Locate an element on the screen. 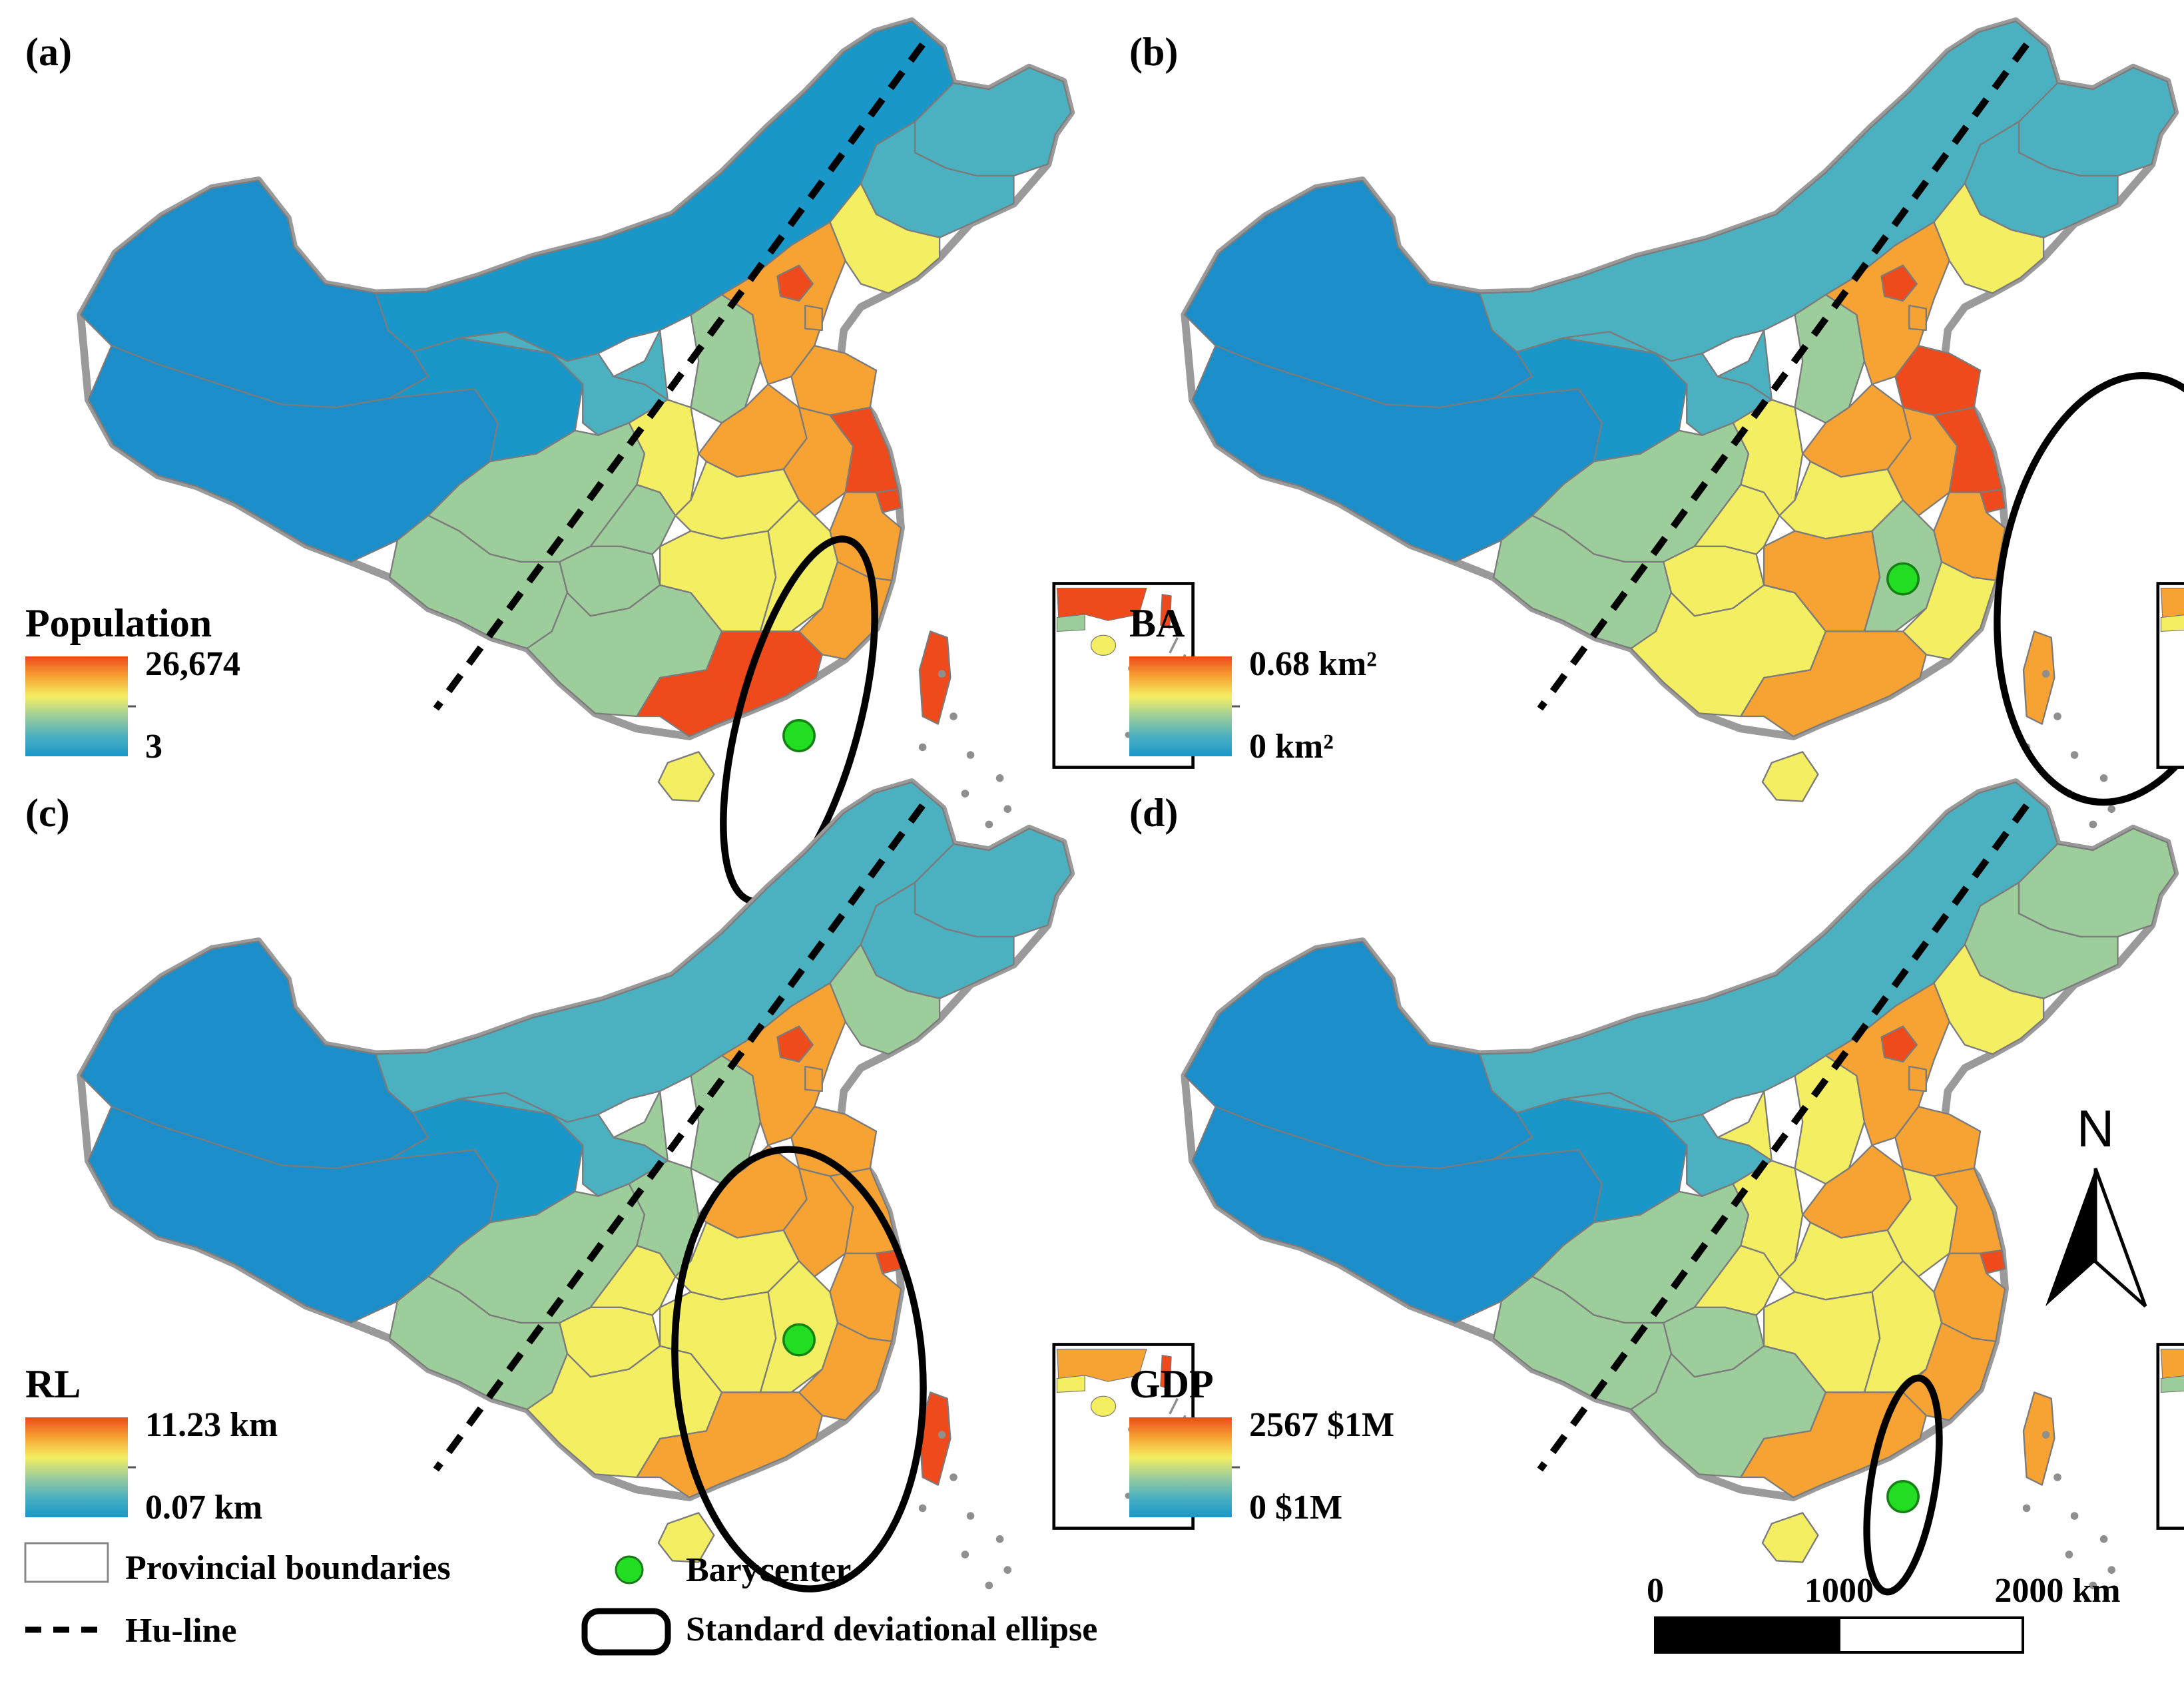 Image resolution: width=2184 pixels, height=1683 pixels. north-arrow-right-half is located at coordinates (2120, 1238).